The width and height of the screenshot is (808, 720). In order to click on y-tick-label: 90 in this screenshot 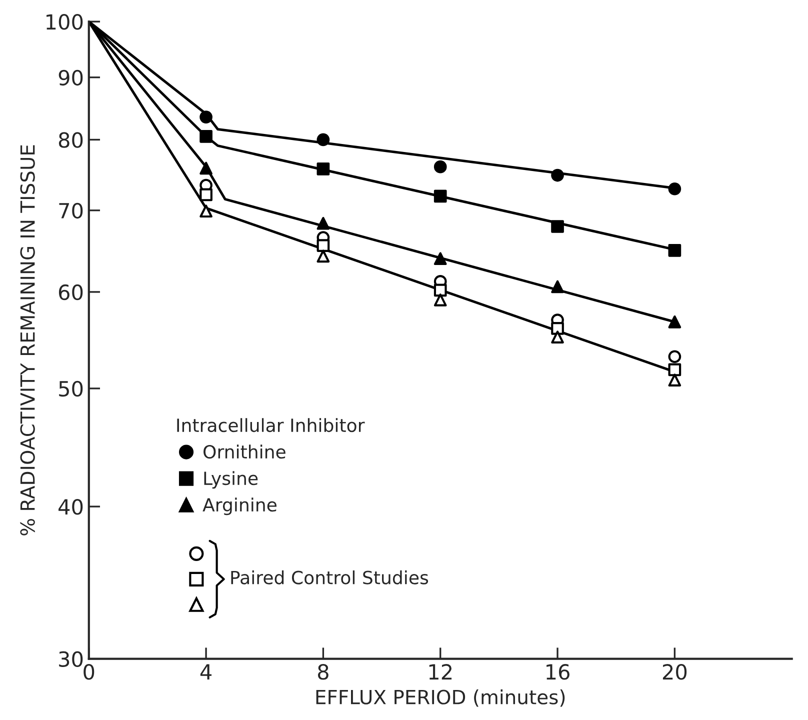, I will do `click(70, 78)`.